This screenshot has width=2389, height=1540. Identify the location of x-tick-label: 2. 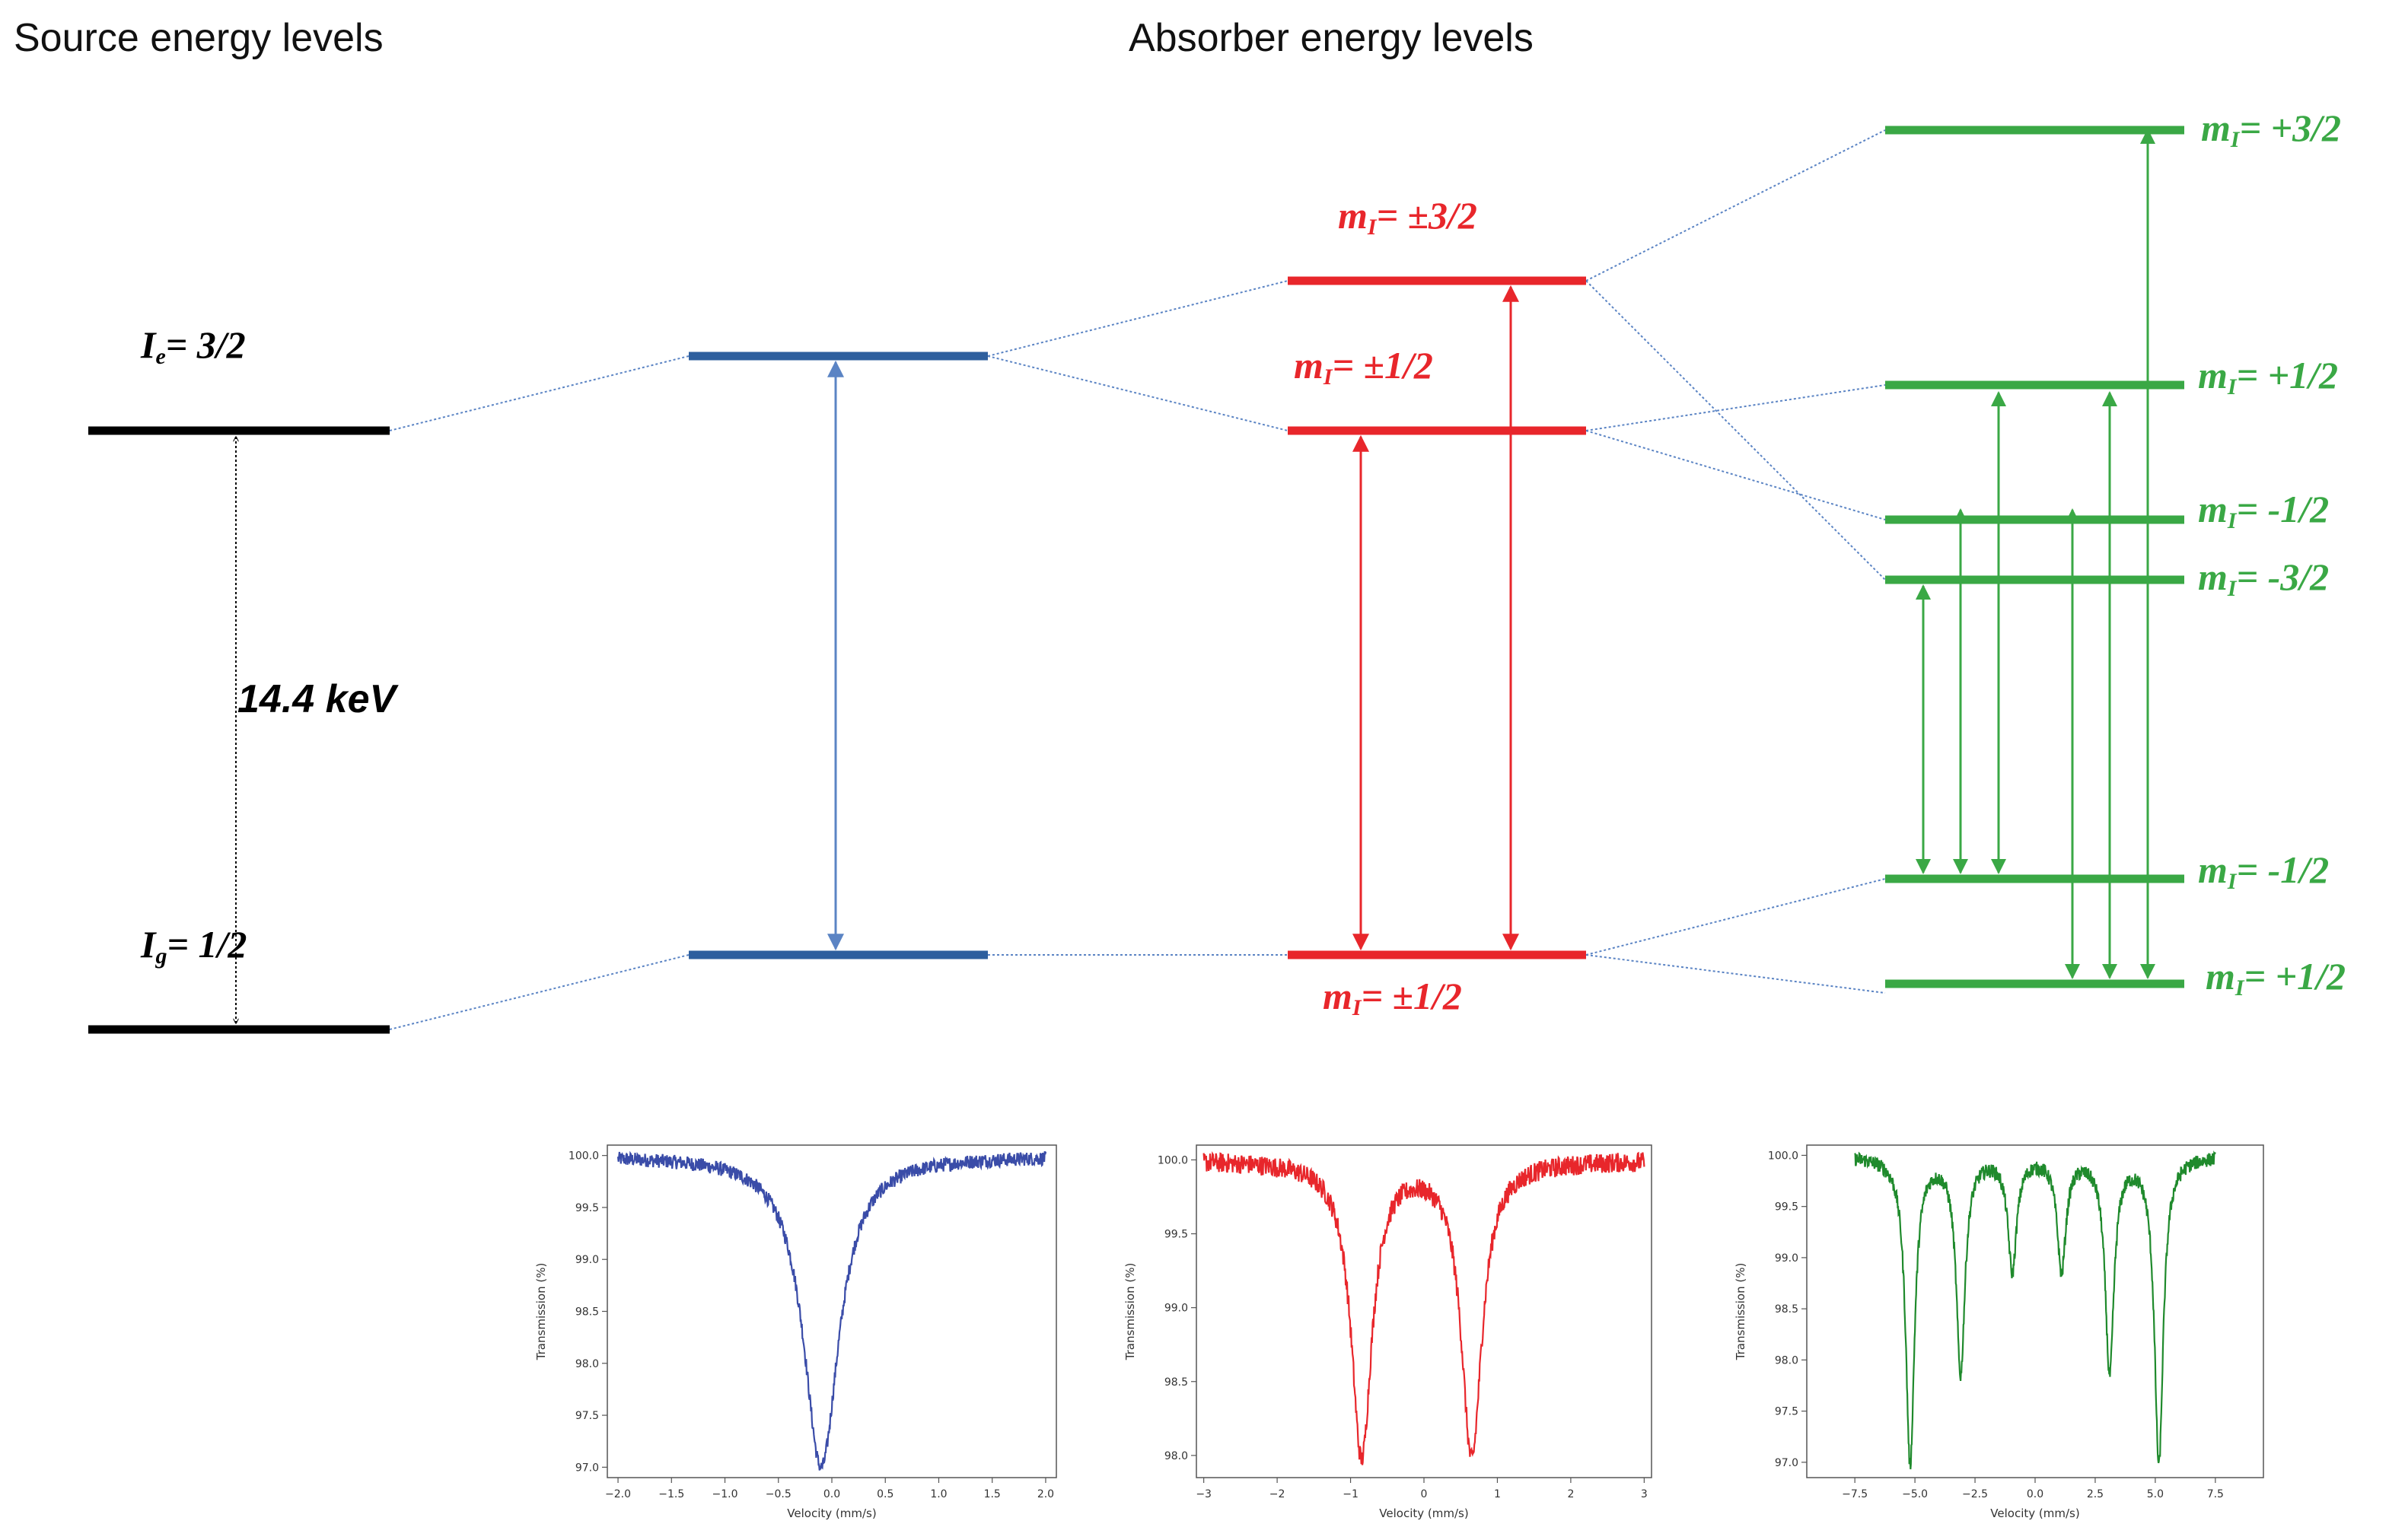
(1571, 1494).